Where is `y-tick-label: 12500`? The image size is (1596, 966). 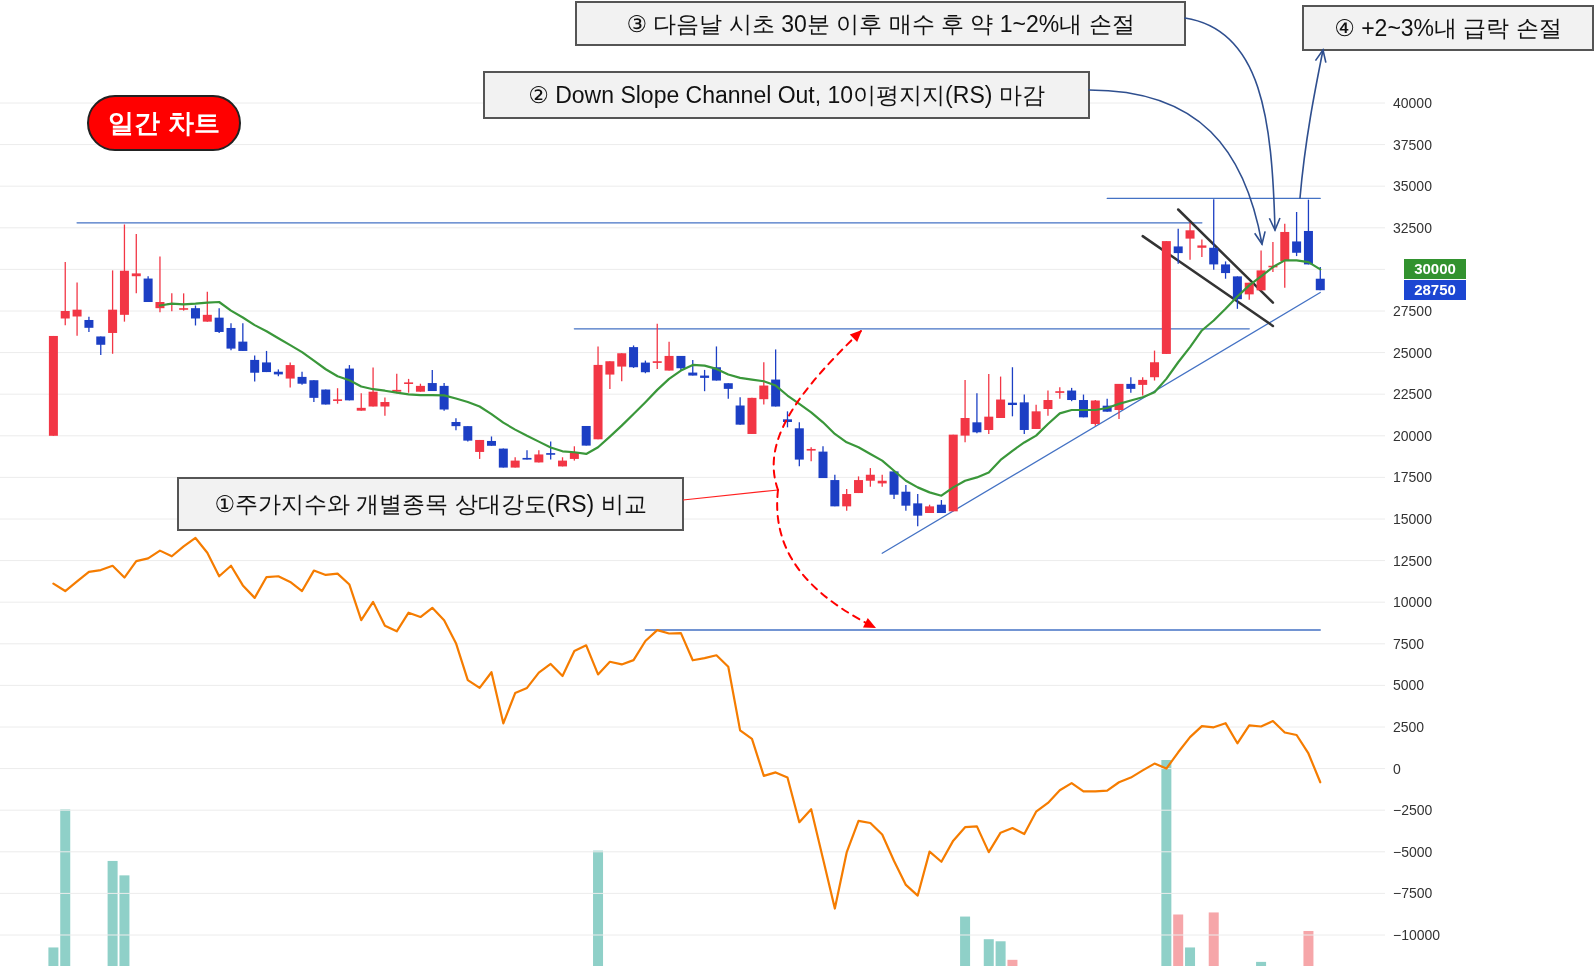
y-tick-label: 12500 is located at coordinates (1413, 560).